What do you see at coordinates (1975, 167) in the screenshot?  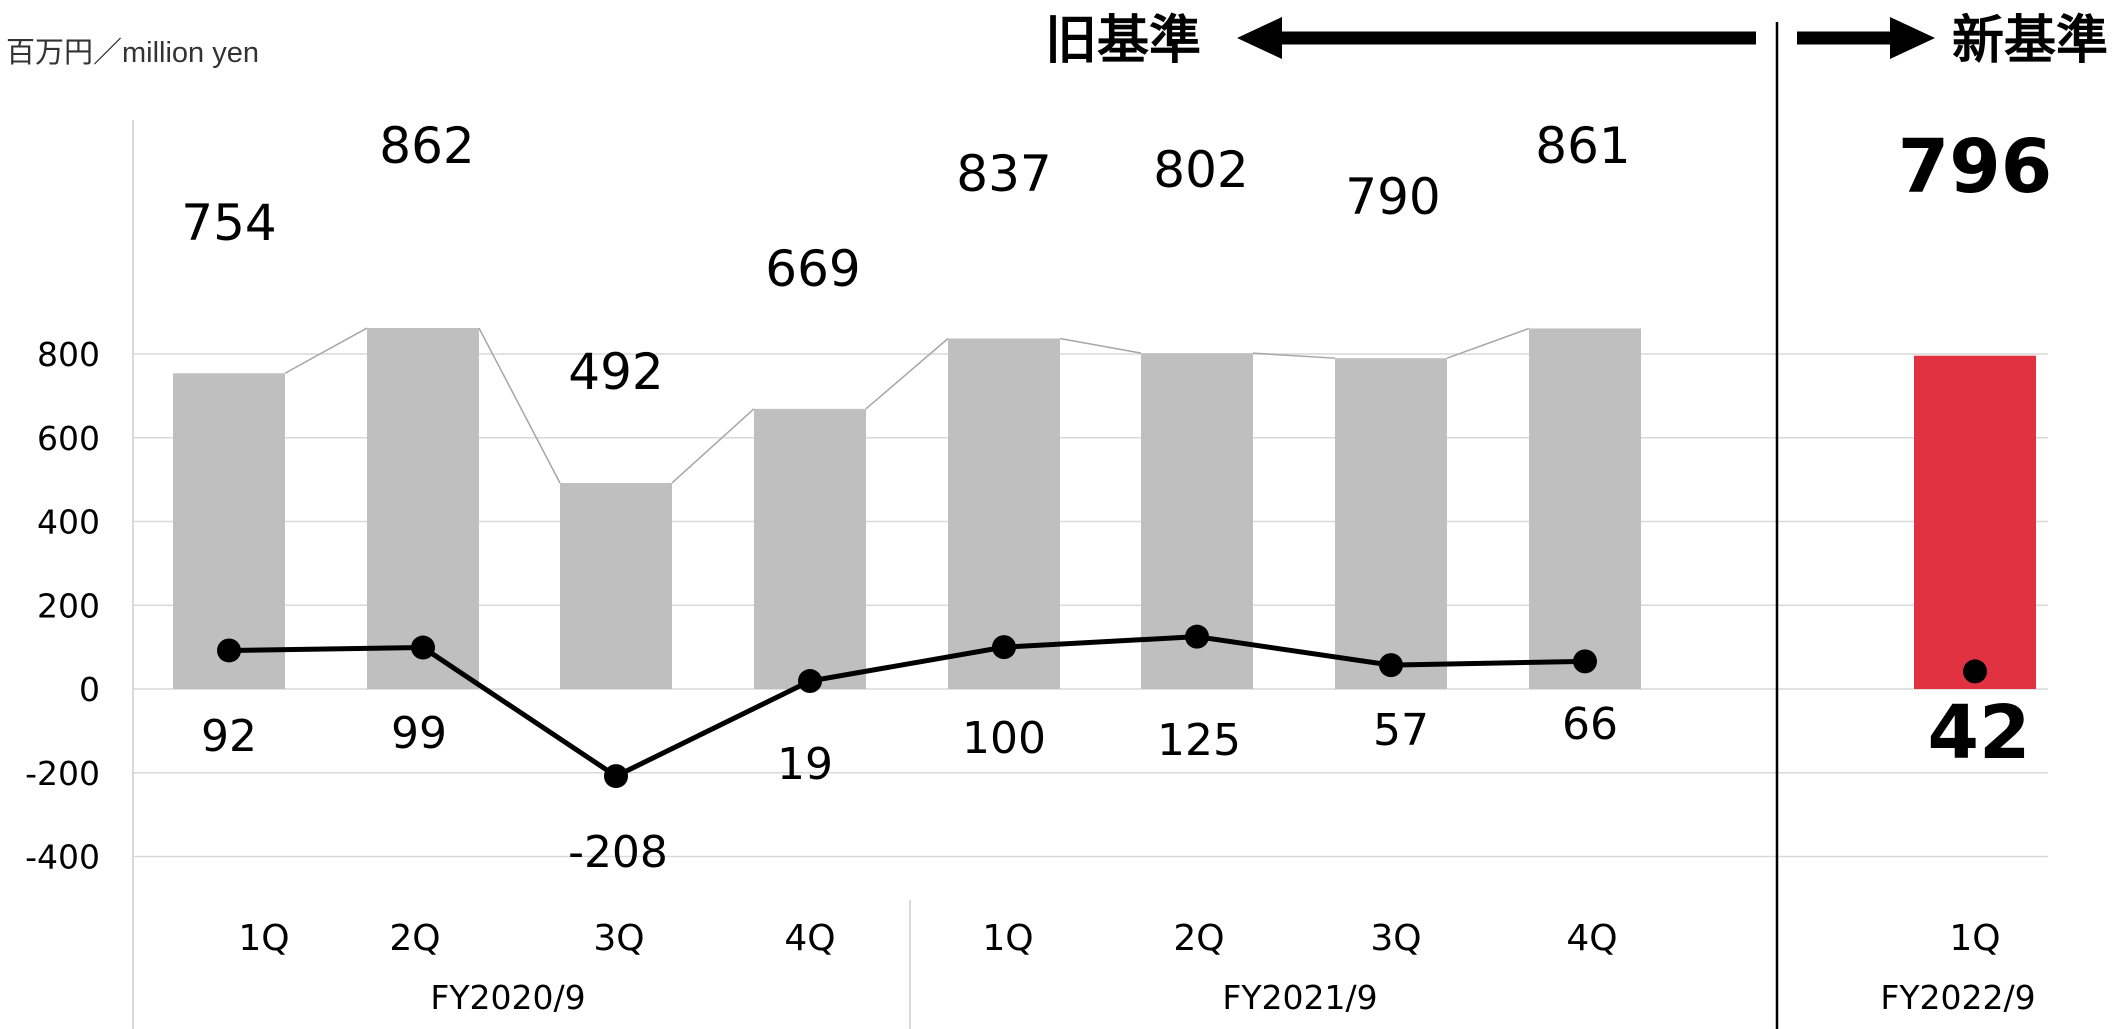 I see `bar-value-label: 796` at bounding box center [1975, 167].